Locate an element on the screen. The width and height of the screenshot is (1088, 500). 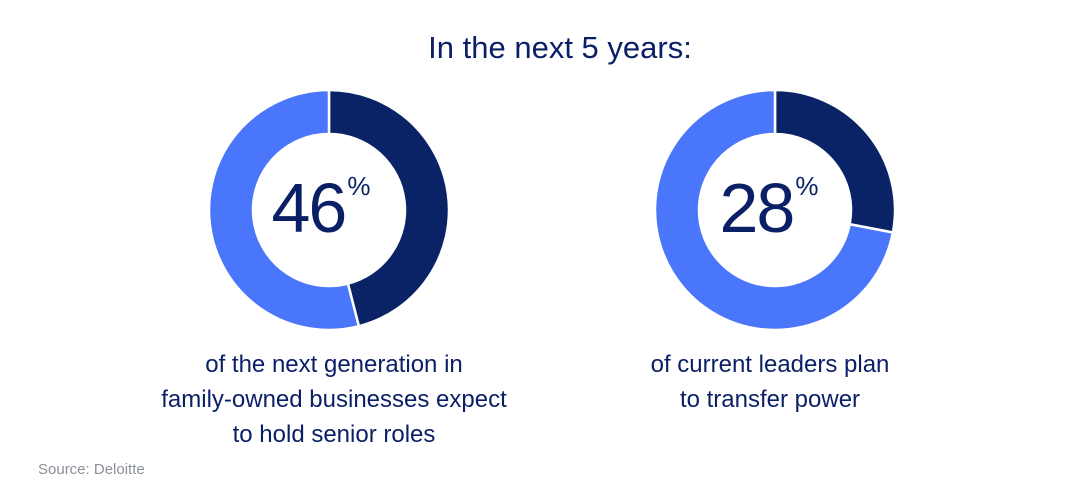
caption-line: family-owned businesses expect is located at coordinates (334, 399).